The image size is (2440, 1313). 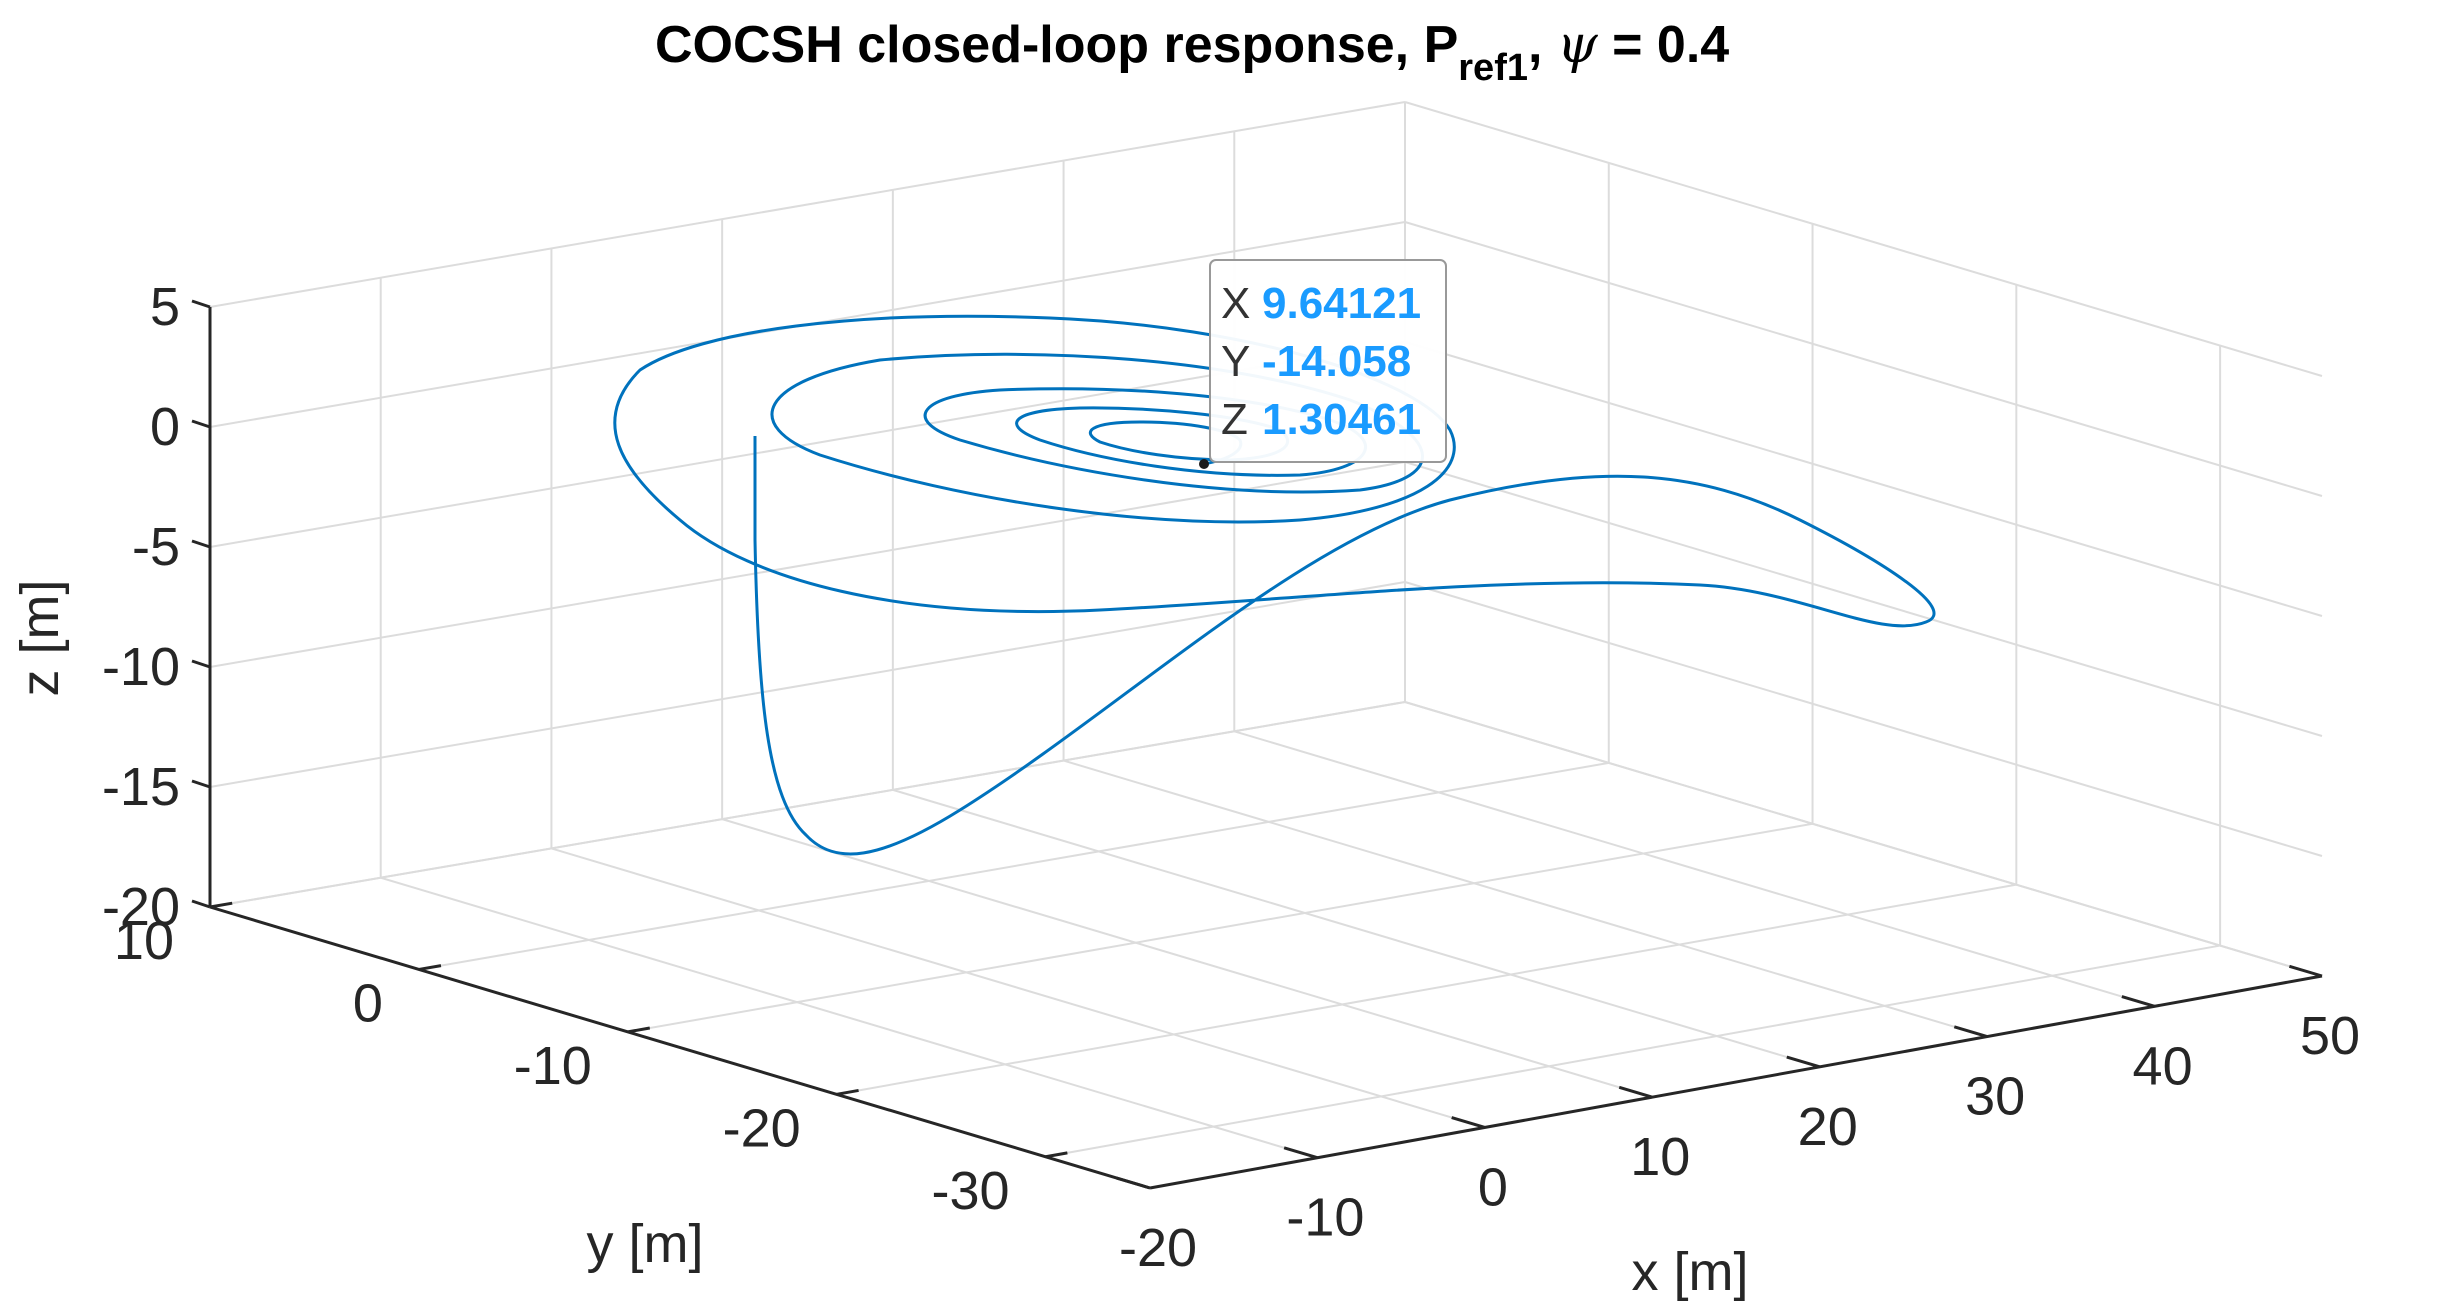 I want to click on datatip-marker, so click(x=1204, y=464).